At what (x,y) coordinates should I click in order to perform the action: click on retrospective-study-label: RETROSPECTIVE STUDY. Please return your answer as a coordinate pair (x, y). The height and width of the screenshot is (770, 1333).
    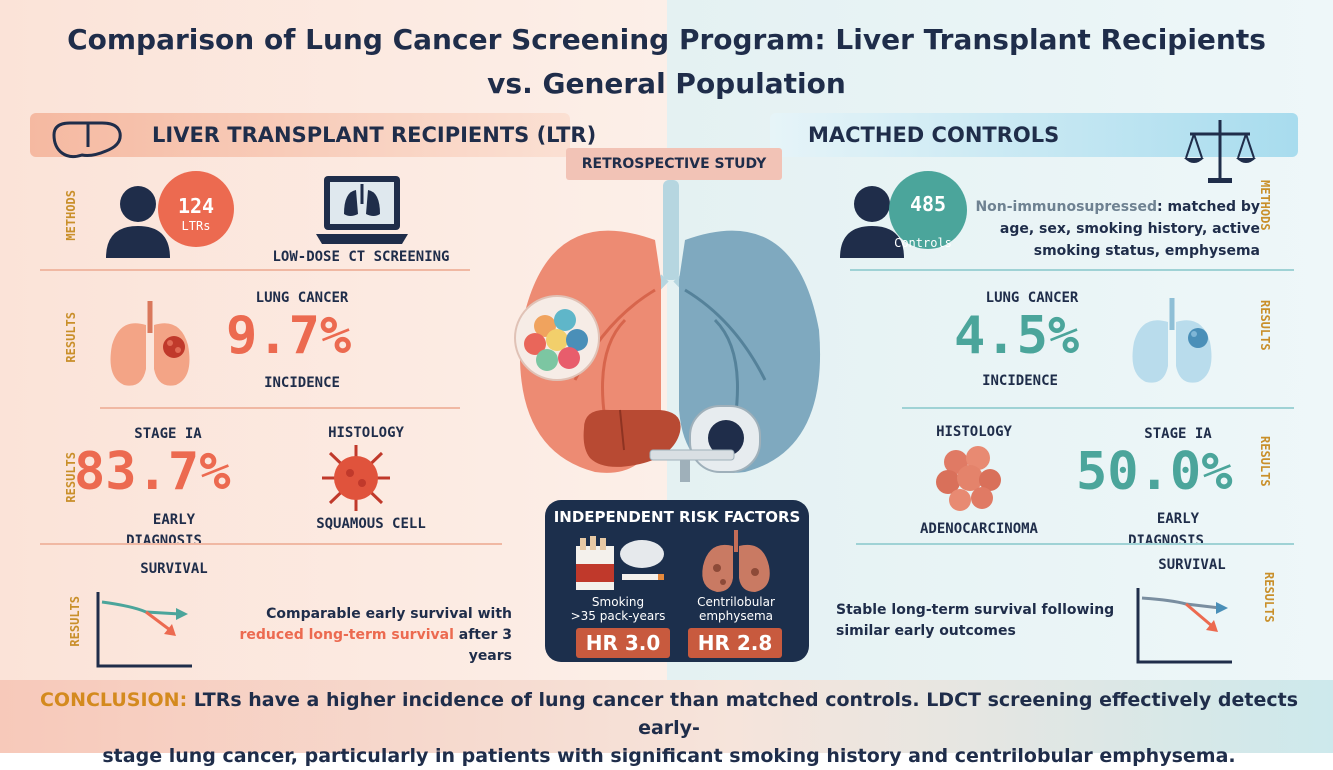
    Looking at the image, I should click on (674, 164).